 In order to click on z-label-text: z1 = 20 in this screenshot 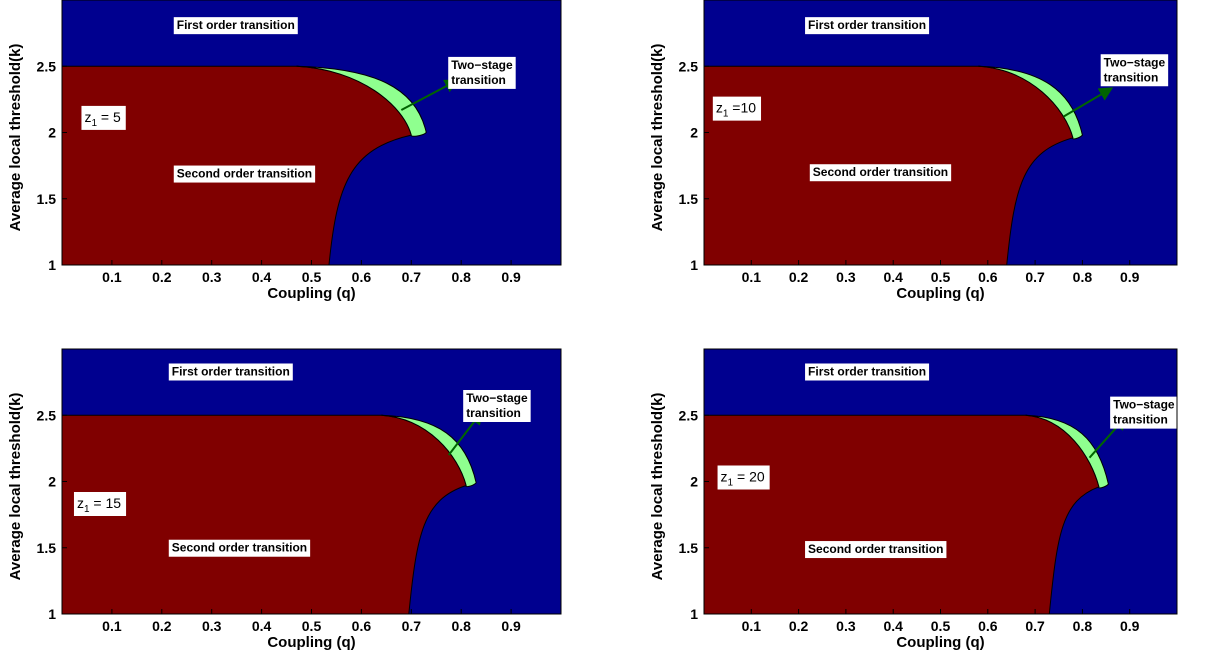, I will do `click(743, 479)`.